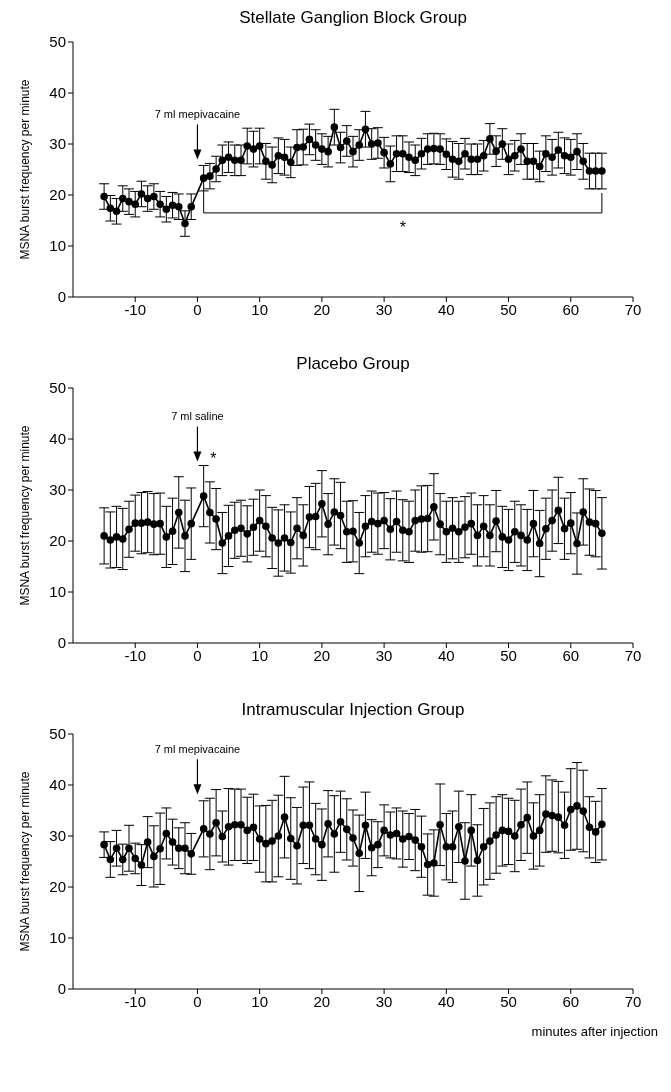 The height and width of the screenshot is (1092, 671). Describe the element at coordinates (353, 18) in the screenshot. I see `chart-title: Stellate Ganglion Block Group` at that location.